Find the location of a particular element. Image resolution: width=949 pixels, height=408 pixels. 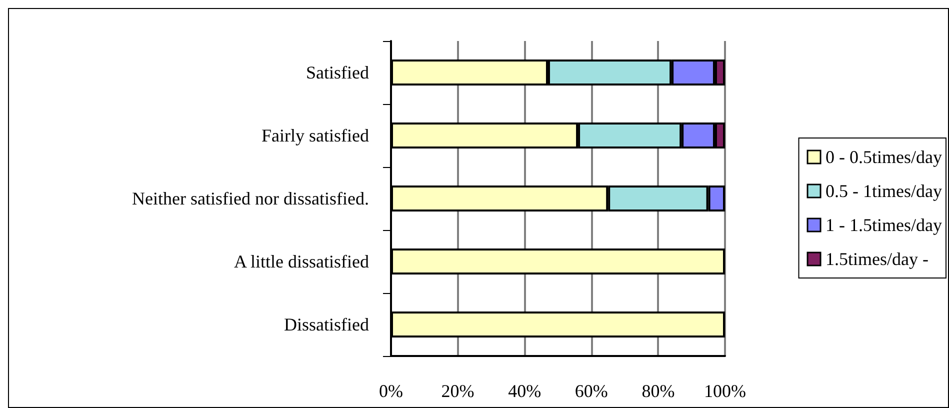

x-tick-label: 100% is located at coordinates (725, 391).